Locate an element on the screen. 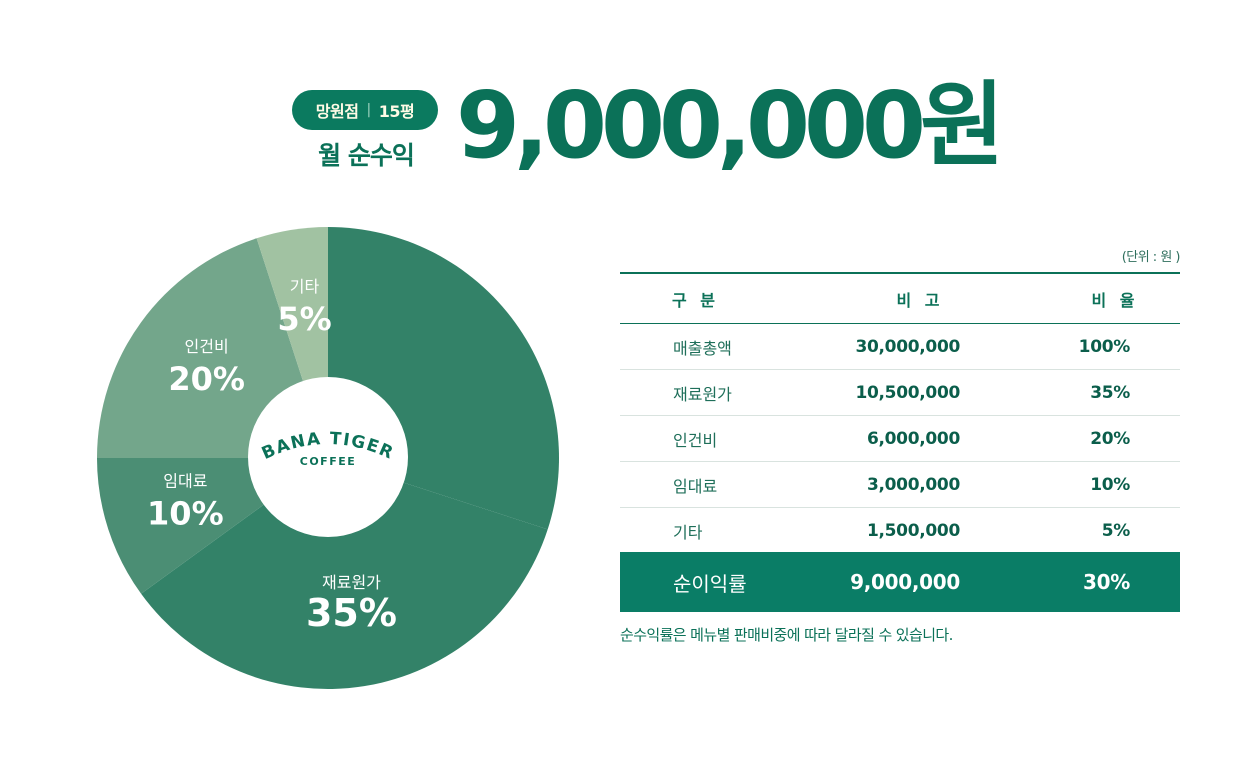 This screenshot has width=1260, height=760. slice-label: 인건비 is located at coordinates (207, 346).